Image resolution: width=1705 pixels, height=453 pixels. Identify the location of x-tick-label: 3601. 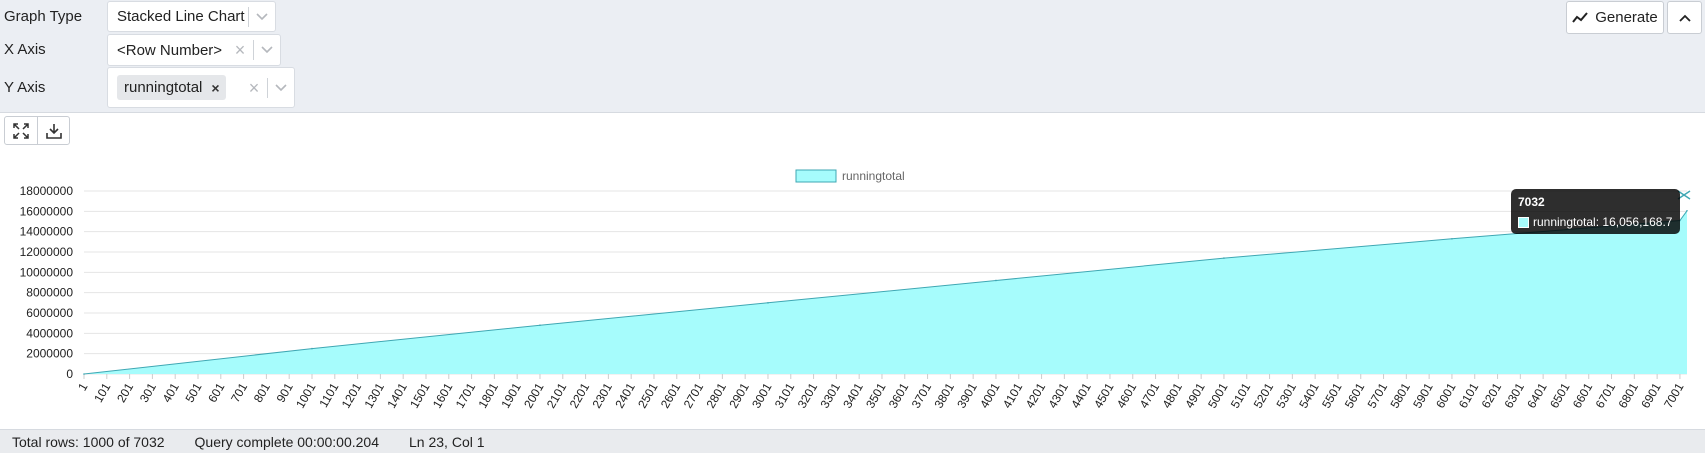
(899, 395).